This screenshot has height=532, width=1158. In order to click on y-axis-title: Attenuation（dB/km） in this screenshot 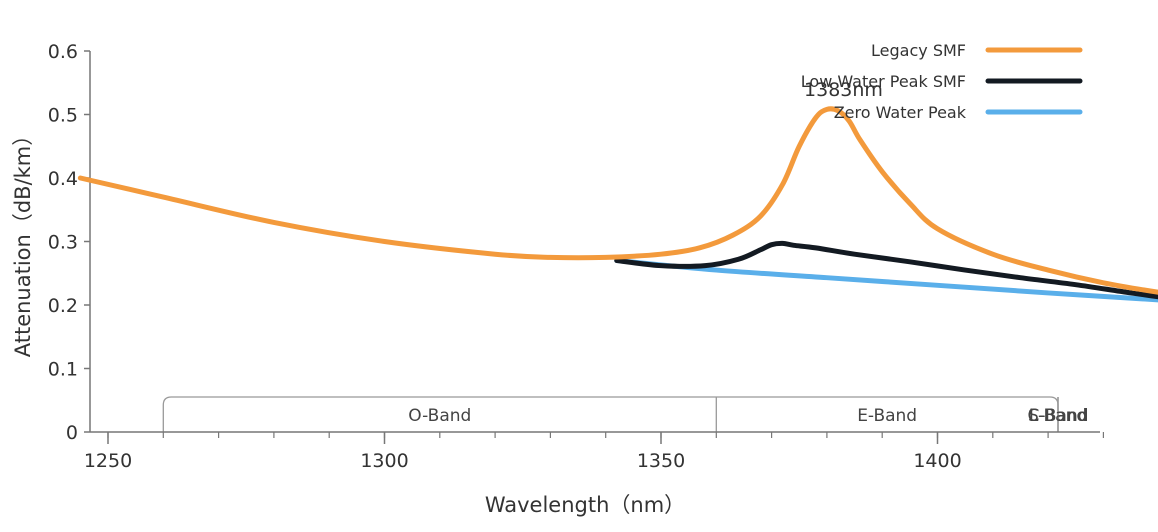, I will do `click(23, 241)`.